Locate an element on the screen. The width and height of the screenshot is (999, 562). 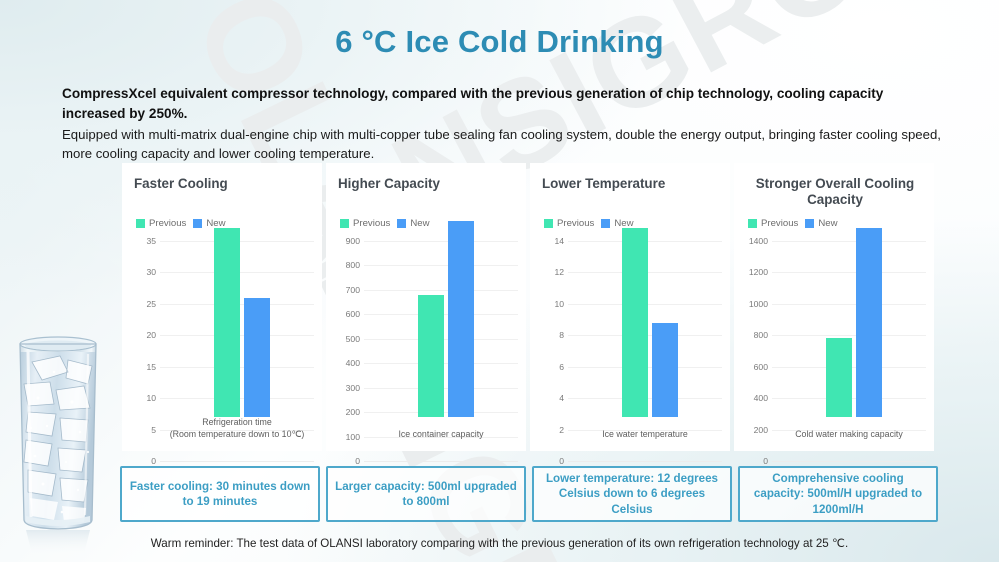
y-axis-tick-label: 15 is located at coordinates (151, 366).